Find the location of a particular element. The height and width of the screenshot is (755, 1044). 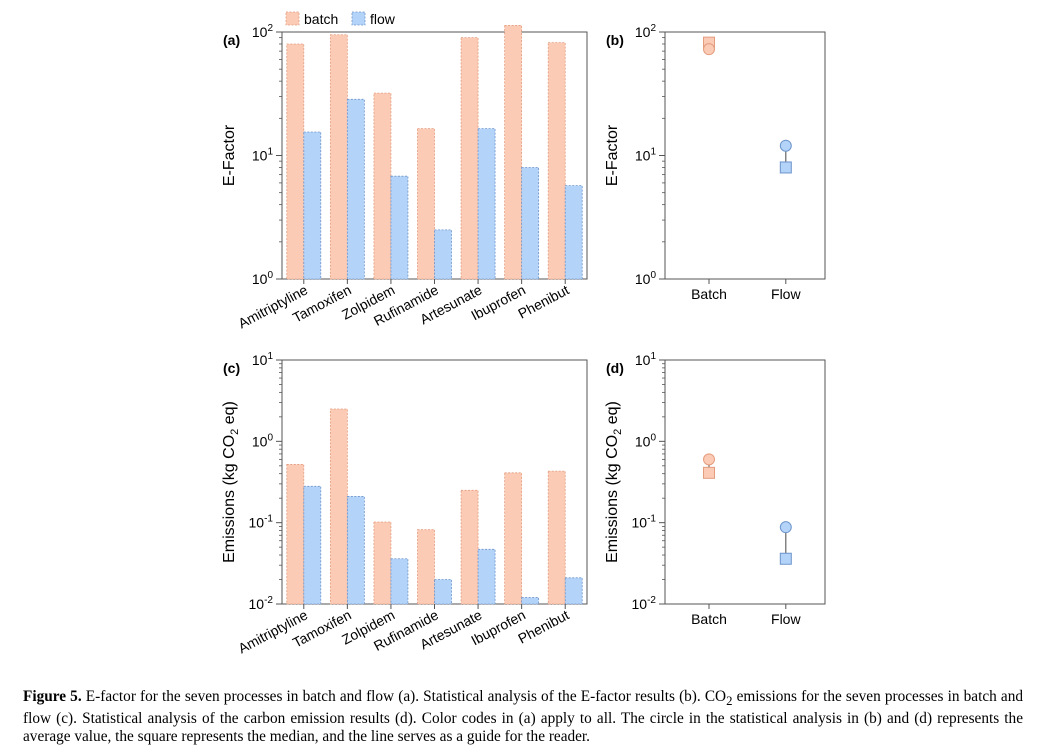

legend-swatch-flow is located at coordinates (358, 18).